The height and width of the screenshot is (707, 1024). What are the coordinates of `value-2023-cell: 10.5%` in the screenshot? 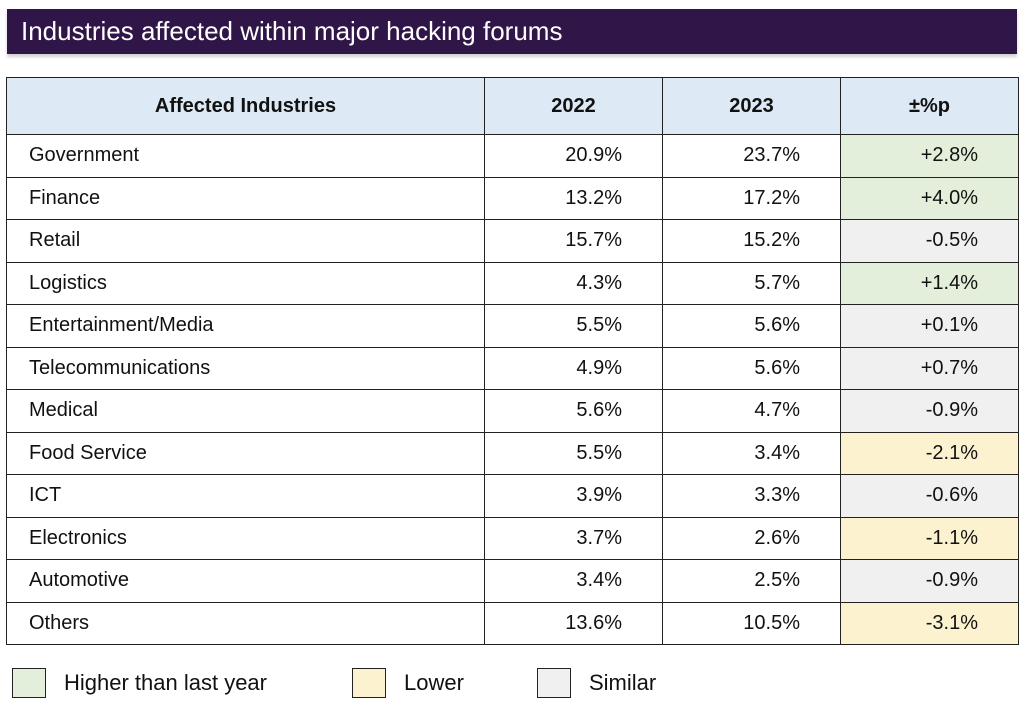 It's located at (751, 623).